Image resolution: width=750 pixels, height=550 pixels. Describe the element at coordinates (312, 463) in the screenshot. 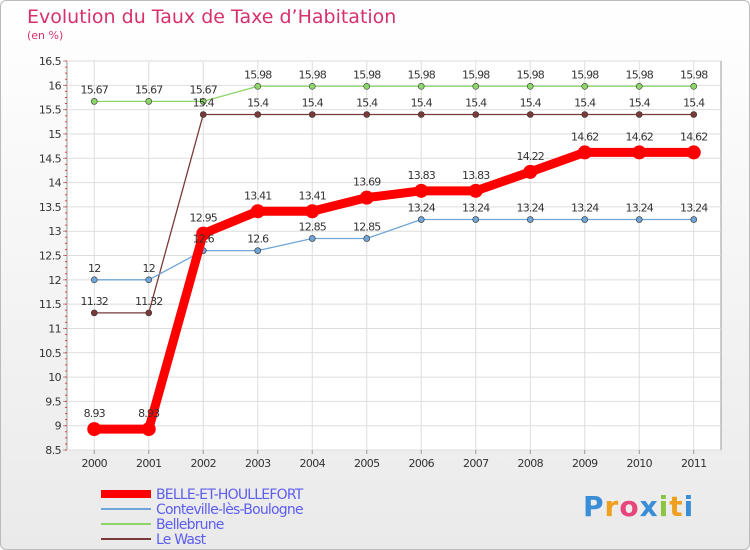

I see `x-tick-label: 2004` at that location.